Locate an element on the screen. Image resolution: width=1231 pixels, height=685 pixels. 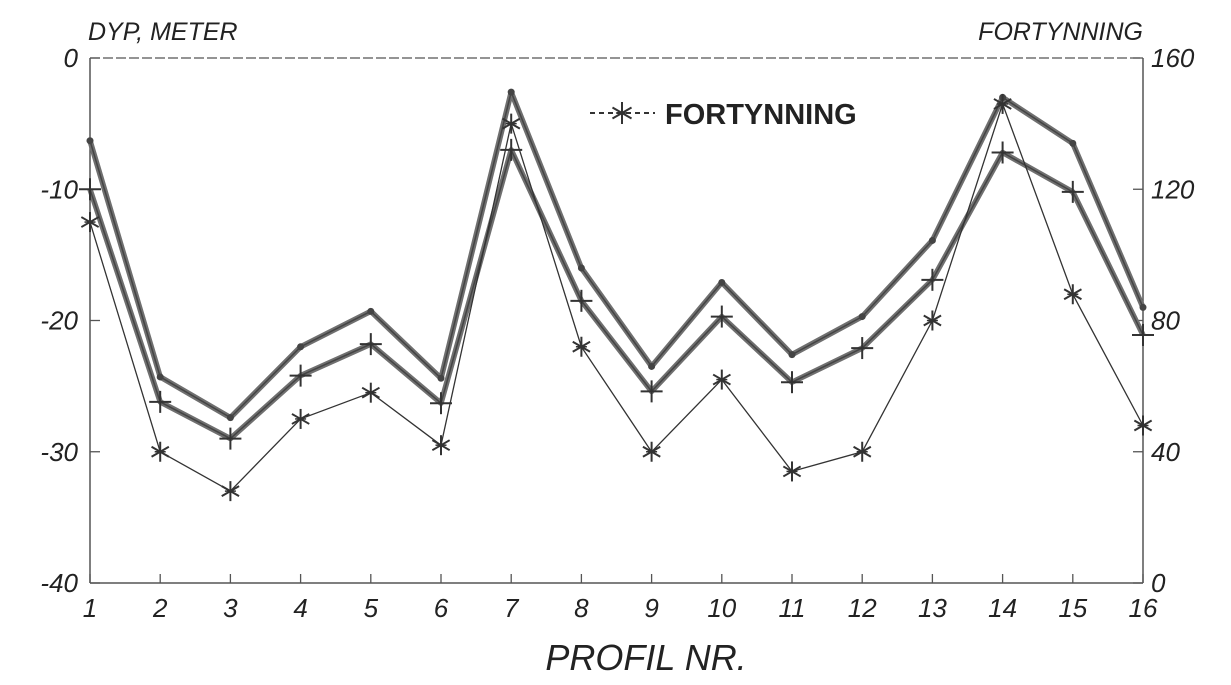
x-tick-label: 3 is located at coordinates (230, 608).